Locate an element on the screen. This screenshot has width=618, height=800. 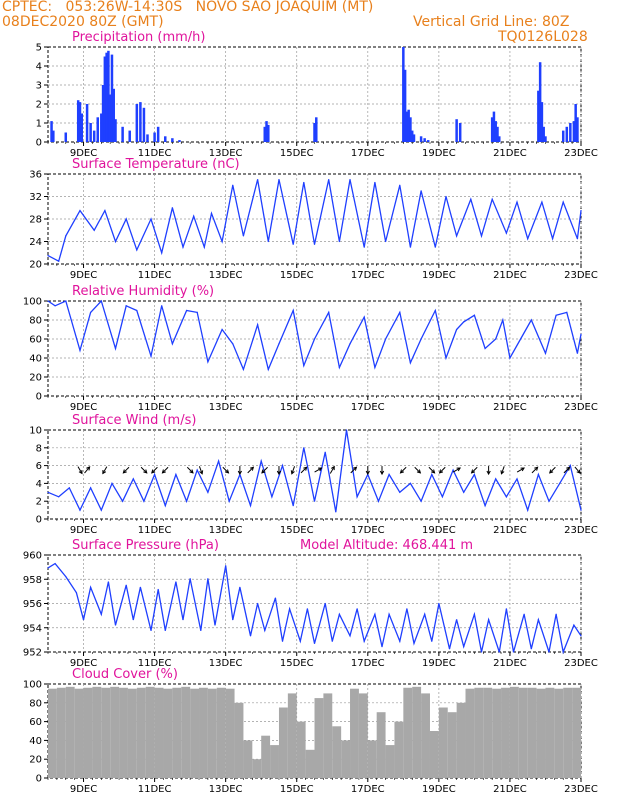
x-tick-label: 15DEC is located at coordinates (297, 153).